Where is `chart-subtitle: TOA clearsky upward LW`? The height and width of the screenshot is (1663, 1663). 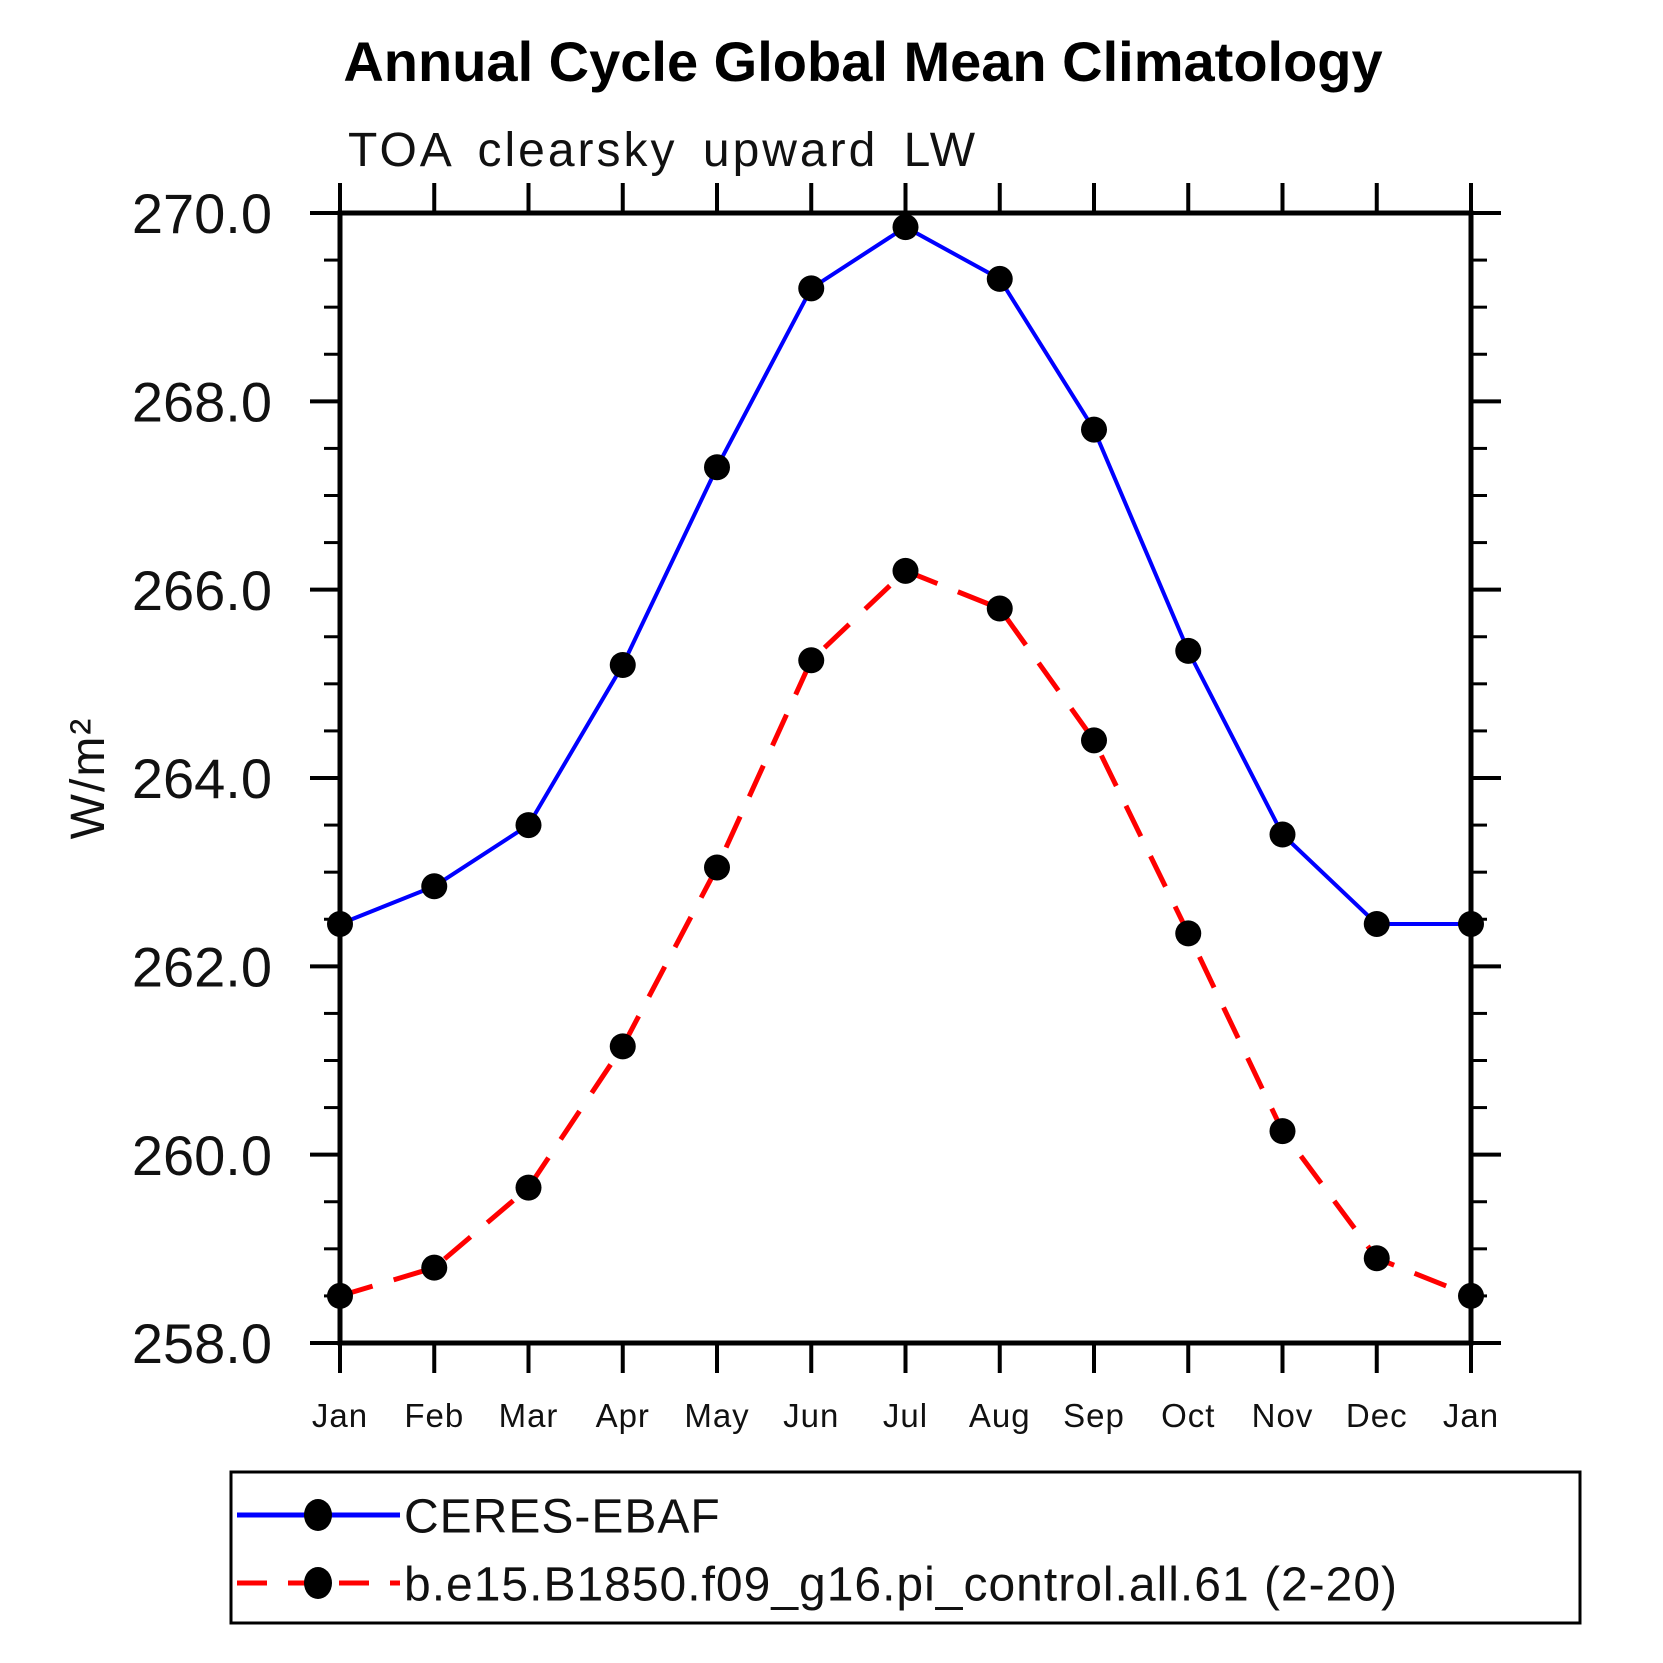 chart-subtitle: TOA clearsky upward LW is located at coordinates (663, 150).